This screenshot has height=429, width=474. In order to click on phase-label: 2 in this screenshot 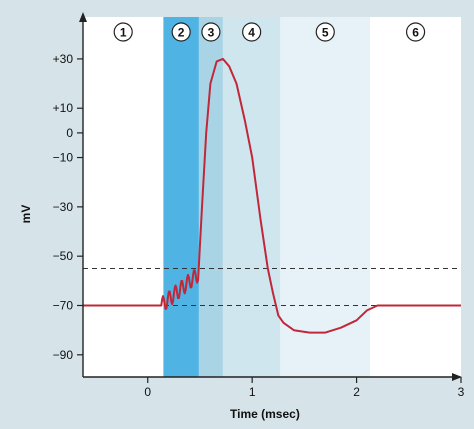, I will do `click(181, 33)`.